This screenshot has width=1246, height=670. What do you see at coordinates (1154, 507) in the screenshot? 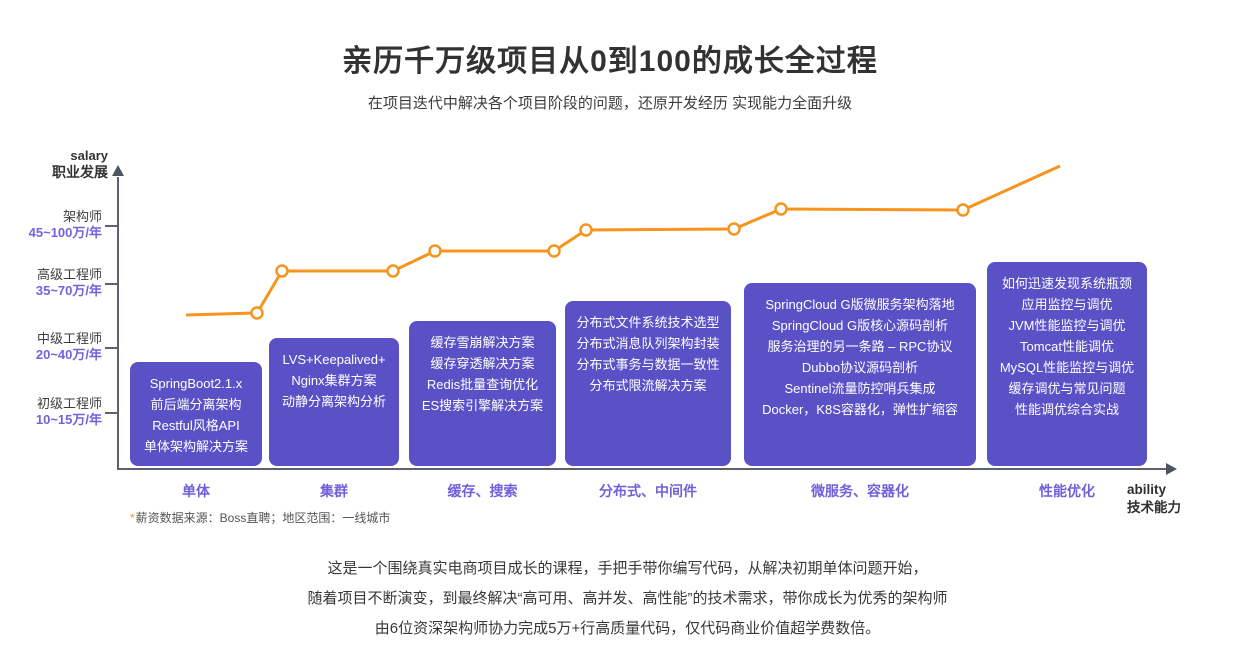
I see `x-axis-label-skill: 技术能力` at bounding box center [1154, 507].